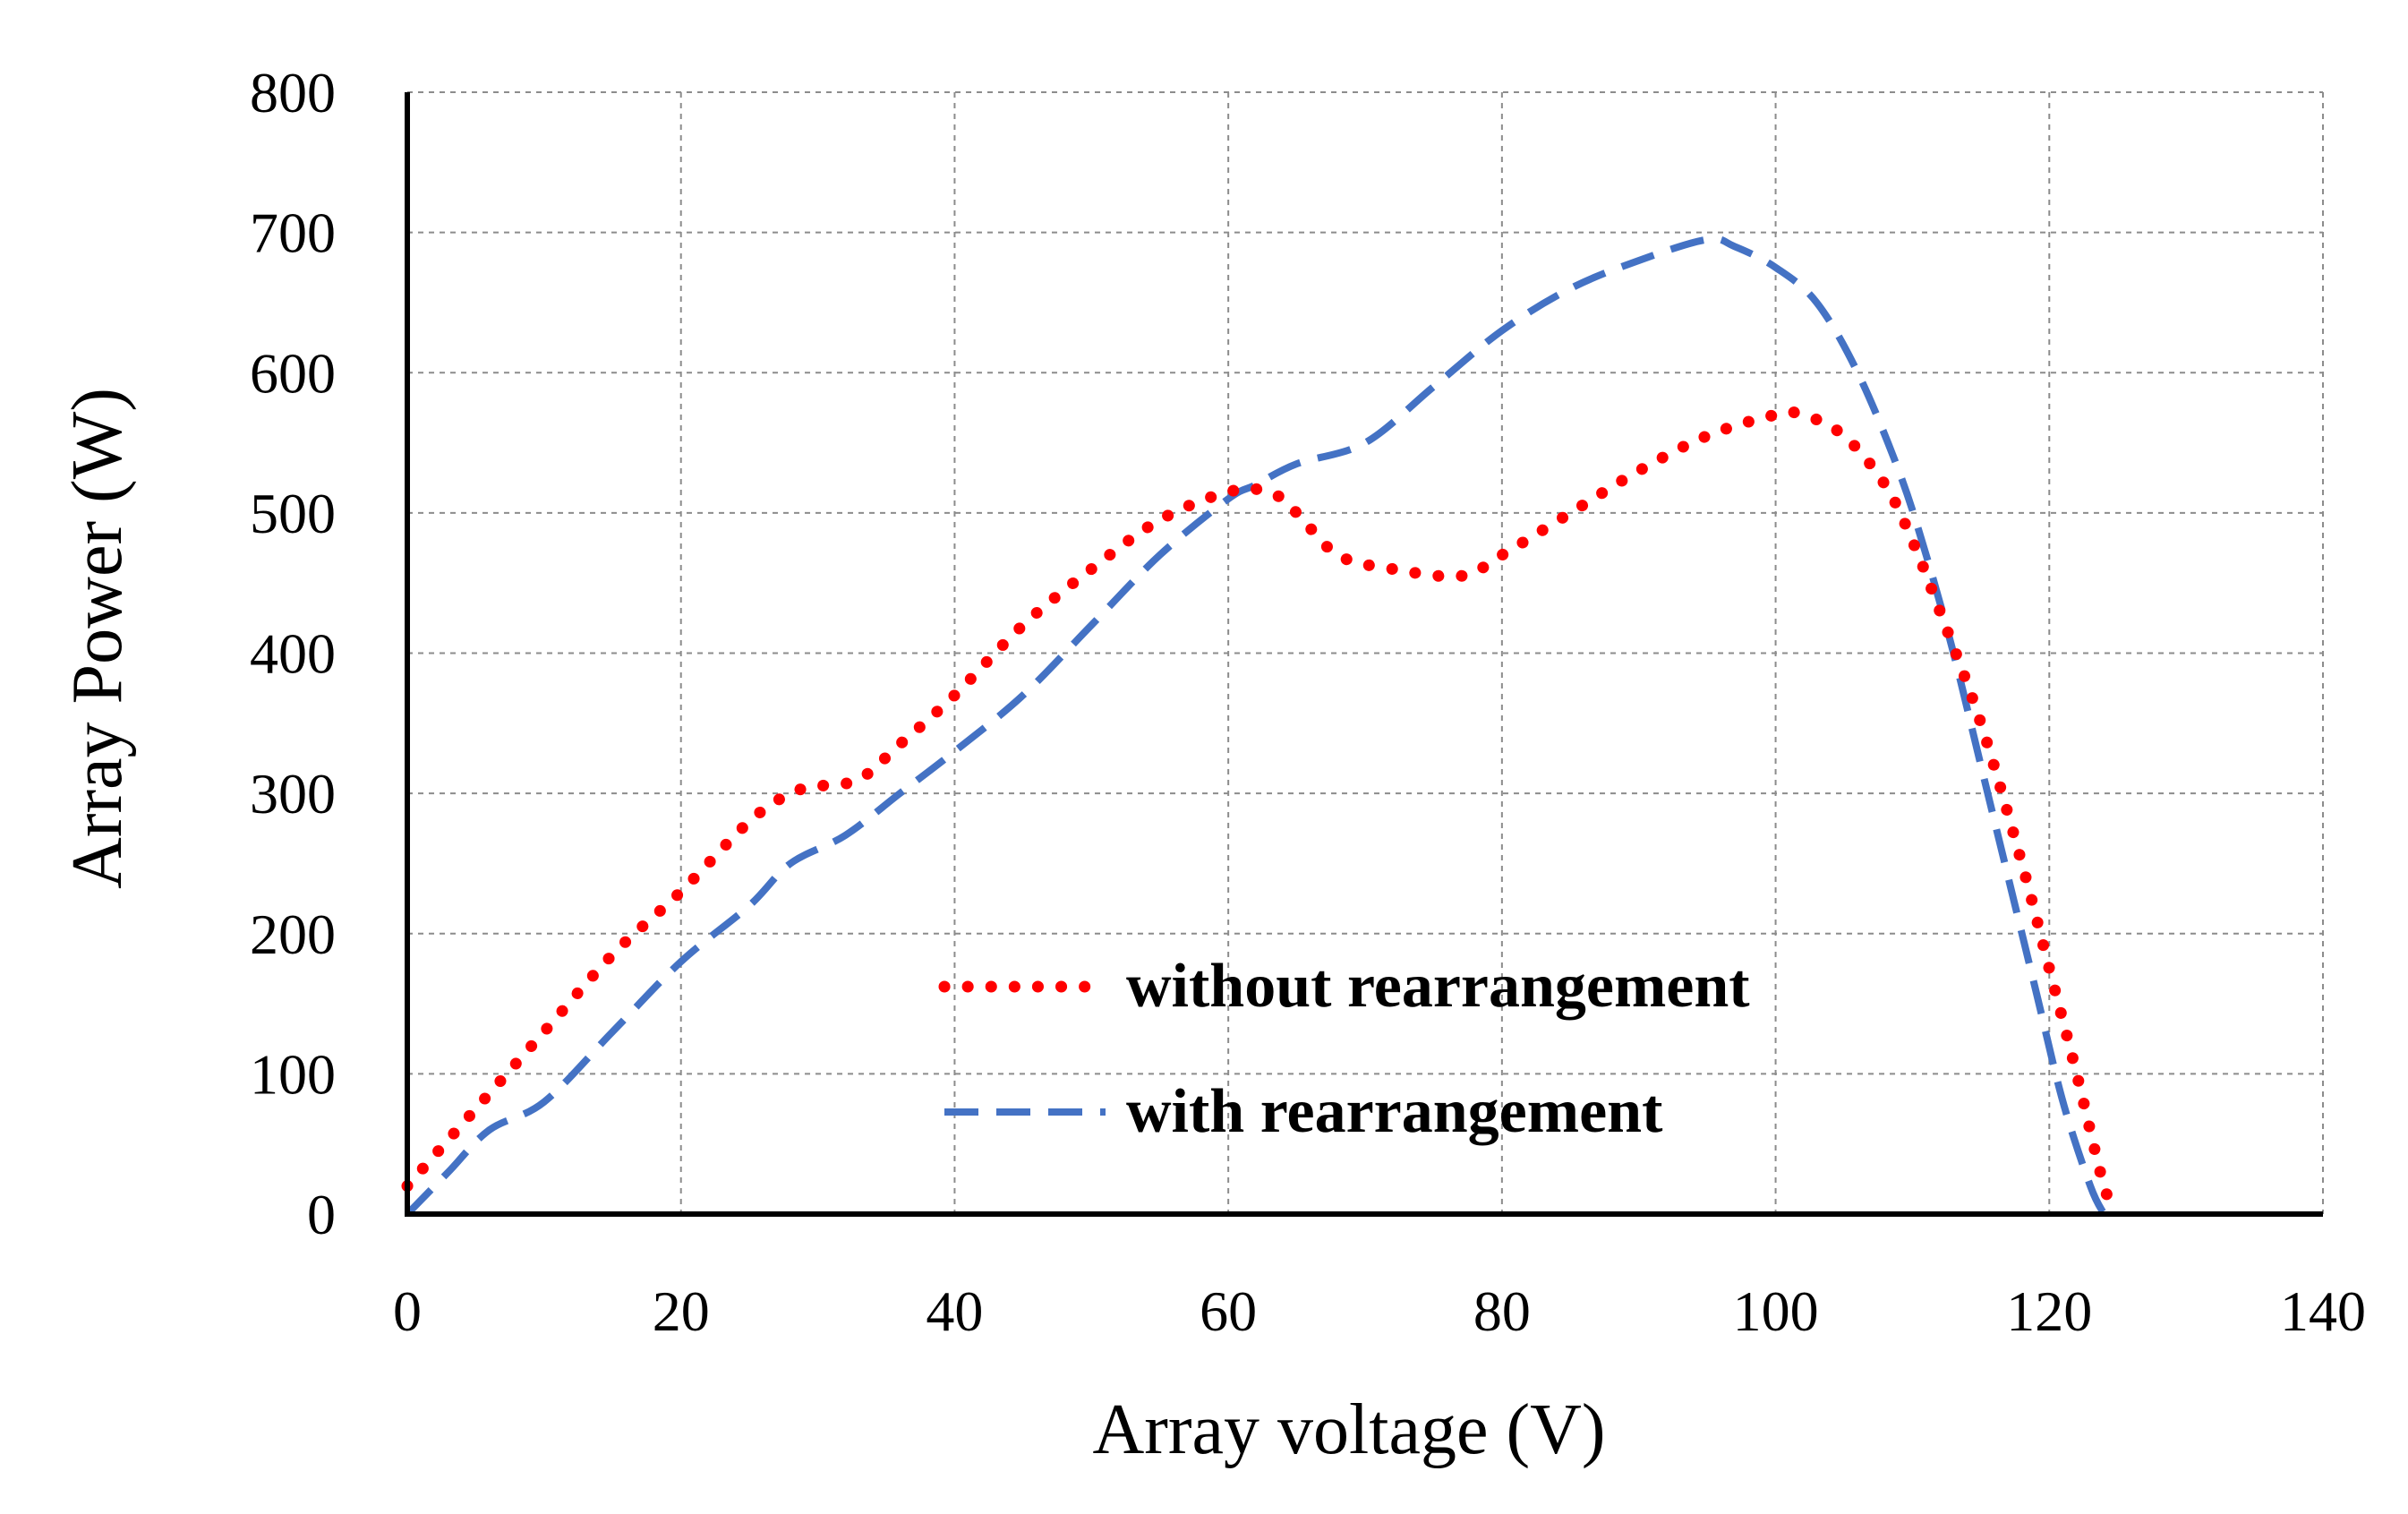 The image size is (2408, 1514). What do you see at coordinates (1776, 1311) in the screenshot?
I see `x-tick-label: 100` at bounding box center [1776, 1311].